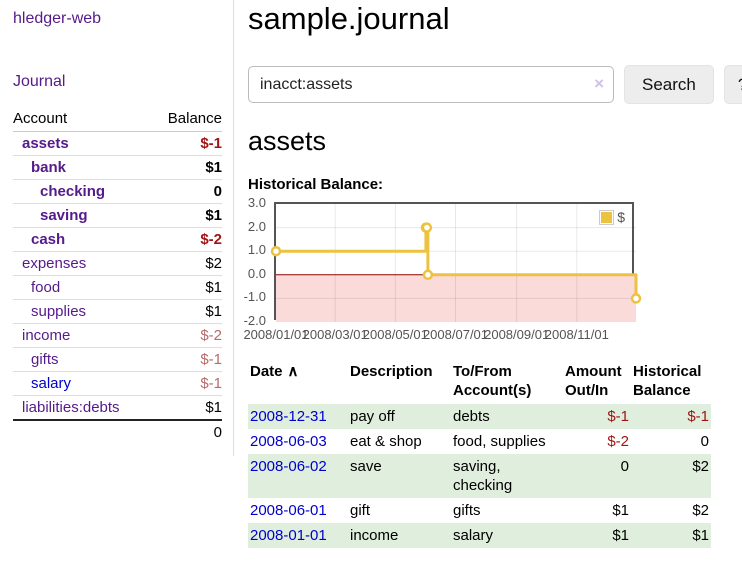 The image size is (742, 582). Describe the element at coordinates (288, 466) in the screenshot. I see `transaction-date-link: 2008-06-02` at that location.